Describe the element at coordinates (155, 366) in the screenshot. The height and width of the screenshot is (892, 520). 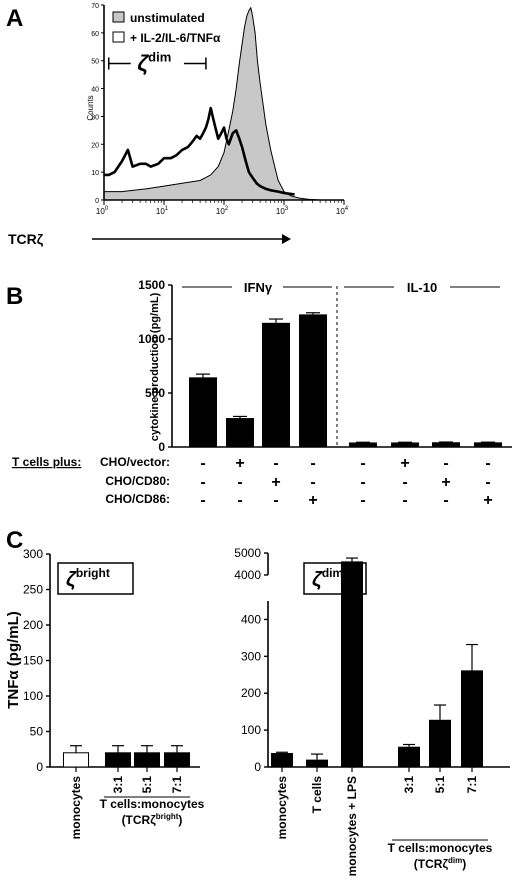
I see `b-ylabel: cytokine production (pg/mL)` at that location.